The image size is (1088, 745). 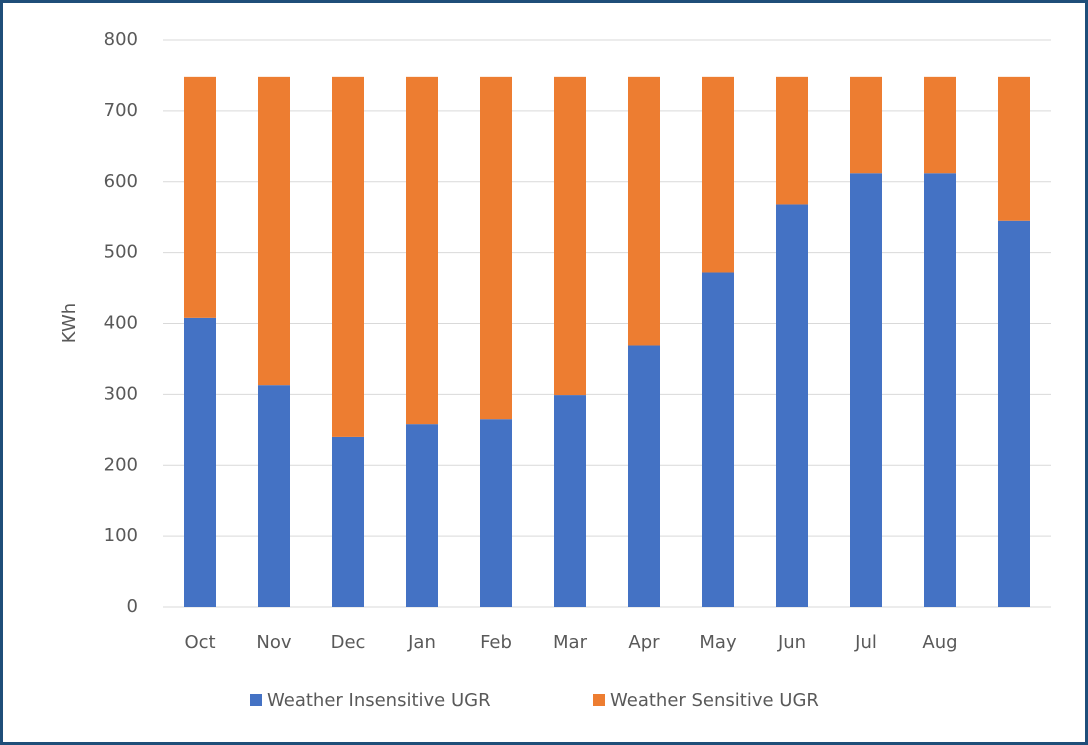 What do you see at coordinates (121, 252) in the screenshot?
I see `y-tick-label: 500` at bounding box center [121, 252].